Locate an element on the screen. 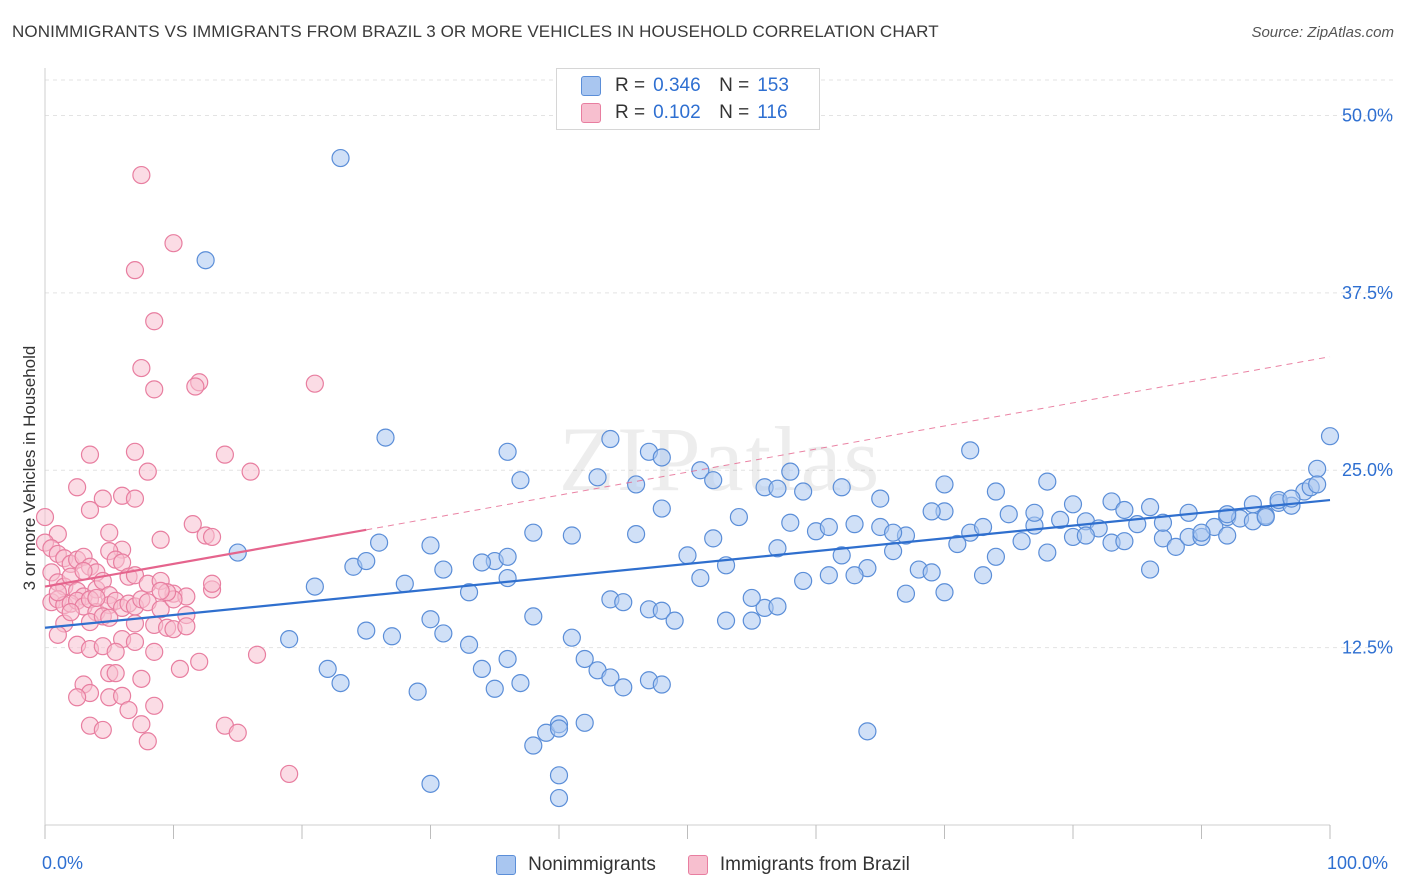 This screenshot has height=892, width=1406. blue-swatch is located at coordinates (506, 865).